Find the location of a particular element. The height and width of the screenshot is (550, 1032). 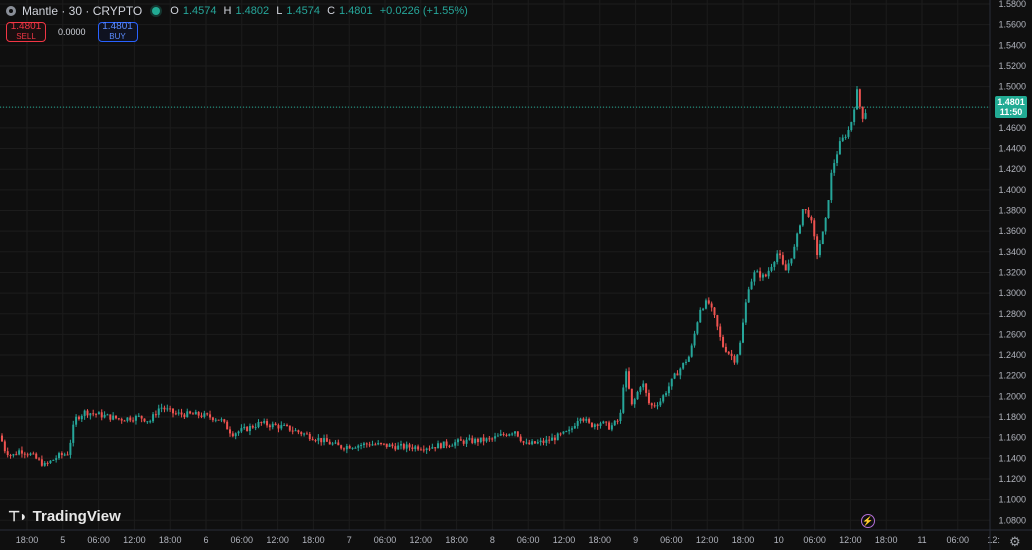

buy-button: 1.4801 BUY is located at coordinates (117, 32).